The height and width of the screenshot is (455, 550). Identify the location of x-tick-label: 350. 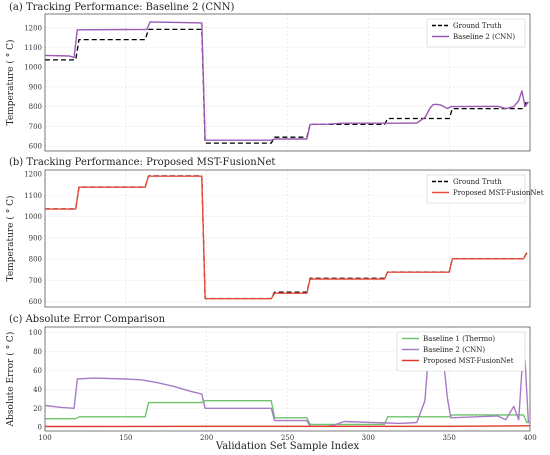
(448, 438).